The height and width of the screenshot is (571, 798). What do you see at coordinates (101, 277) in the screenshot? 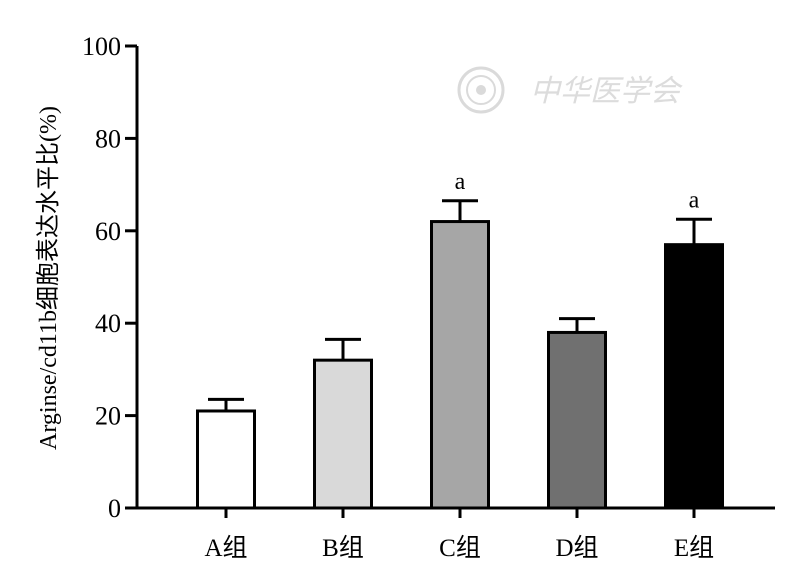
I see `y-tick-labels: 0 20 40 60 80 100` at bounding box center [101, 277].